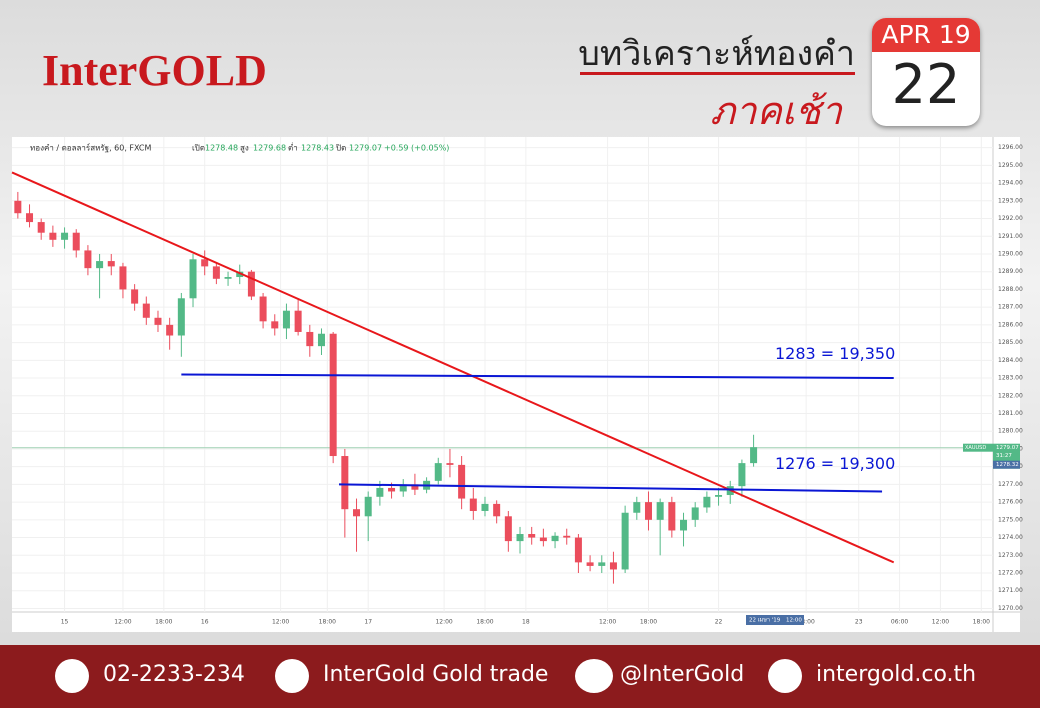 This screenshot has width=1040, height=708. Describe the element at coordinates (594, 676) in the screenshot. I see `line-icon` at that location.